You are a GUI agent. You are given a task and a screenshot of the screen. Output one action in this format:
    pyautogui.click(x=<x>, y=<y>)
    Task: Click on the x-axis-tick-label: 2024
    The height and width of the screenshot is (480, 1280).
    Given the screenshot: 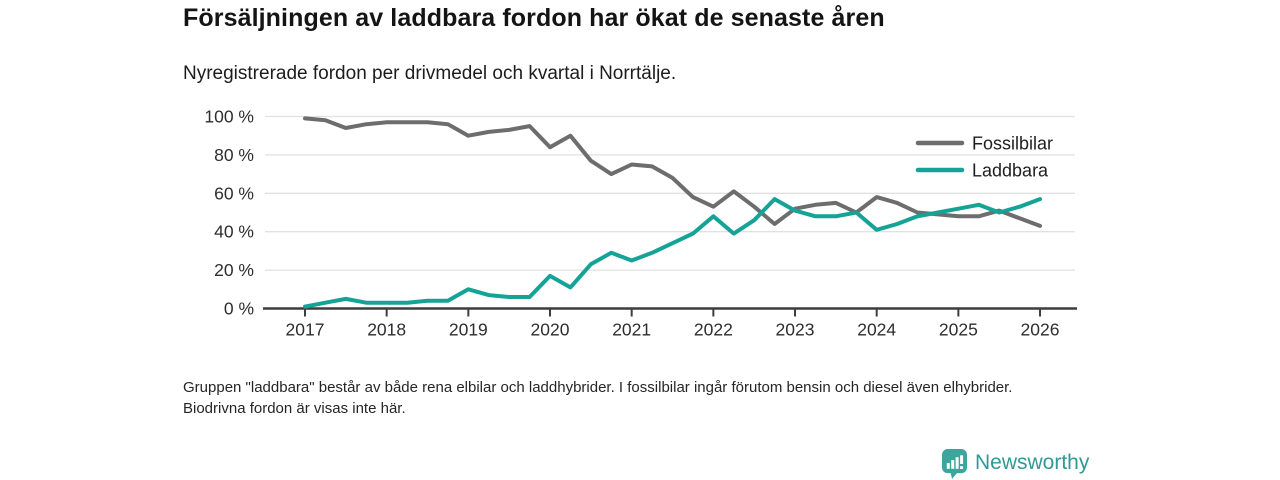 What is the action you would take?
    pyautogui.click(x=876, y=330)
    